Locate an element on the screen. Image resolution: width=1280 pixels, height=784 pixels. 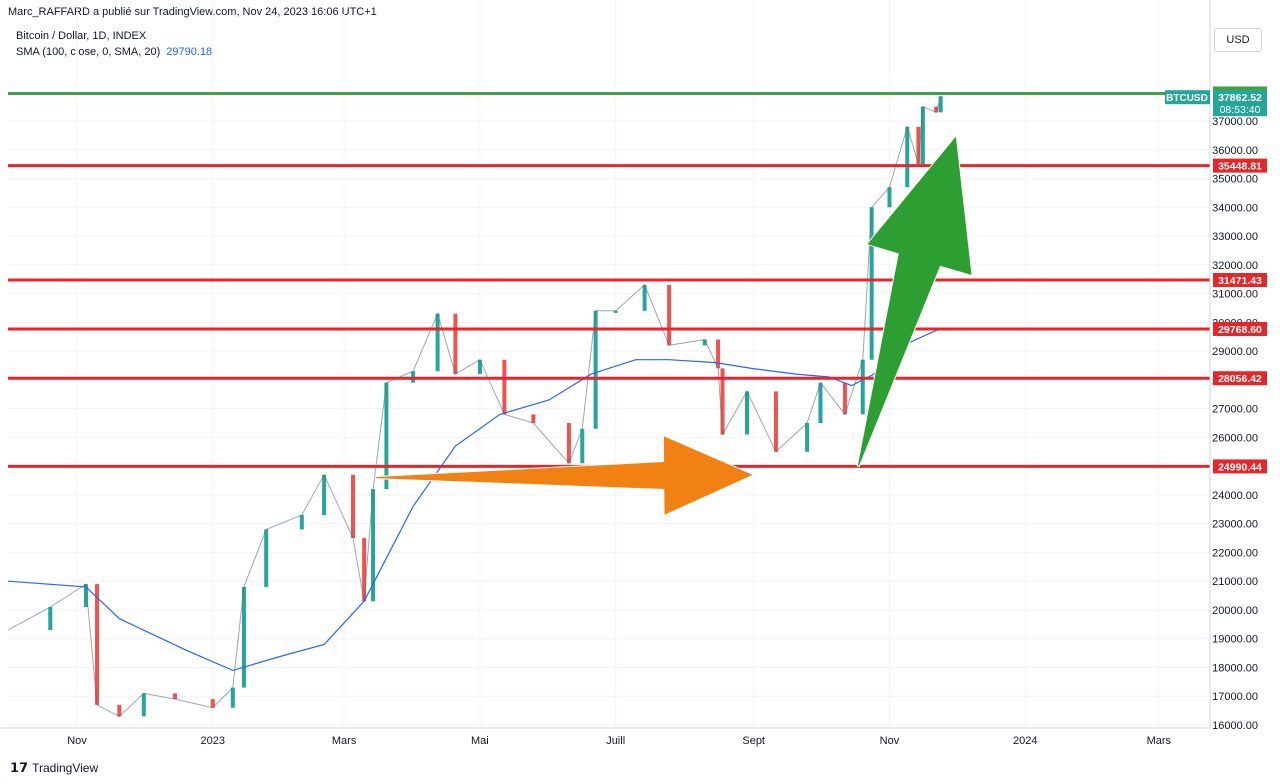
y-tick-label: 29000.00 is located at coordinates (1235, 352).